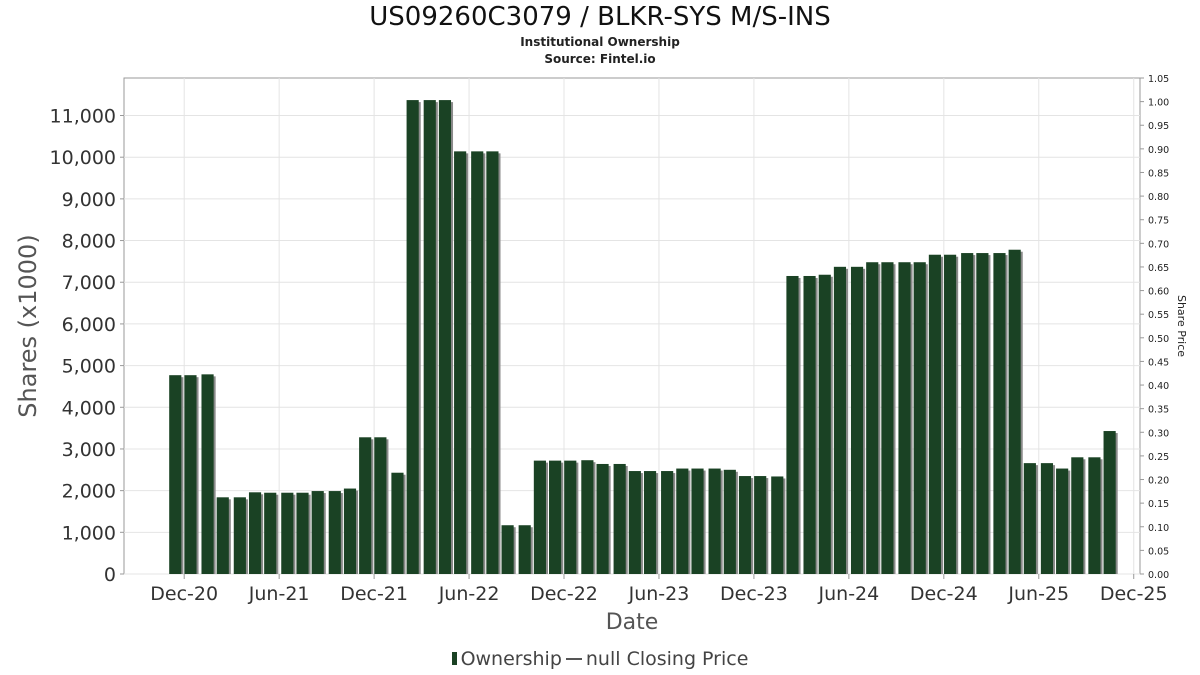 This screenshot has width=1200, height=675. I want to click on y-tick-label: 9,000, so click(89, 200).